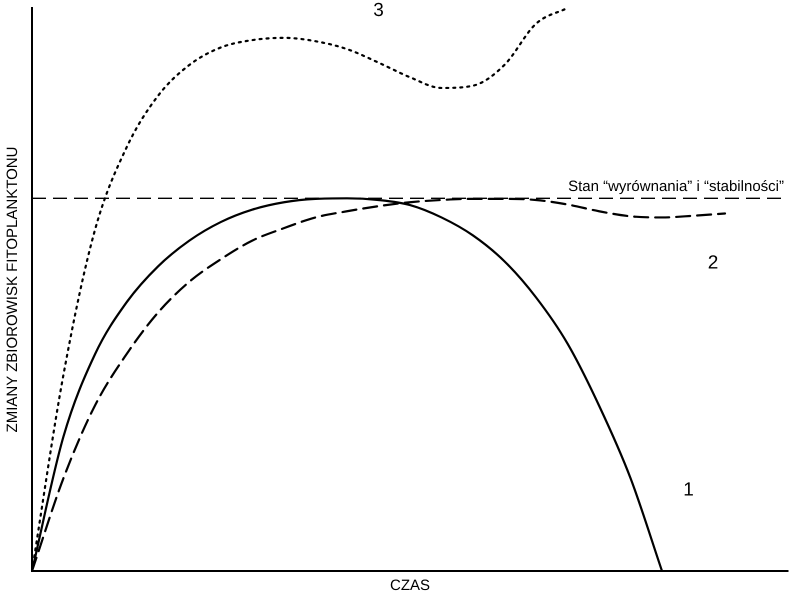  I want to click on y-axis-title: ZMIANY ZBIOROWISK FITOPLANKTONU, so click(13, 289).